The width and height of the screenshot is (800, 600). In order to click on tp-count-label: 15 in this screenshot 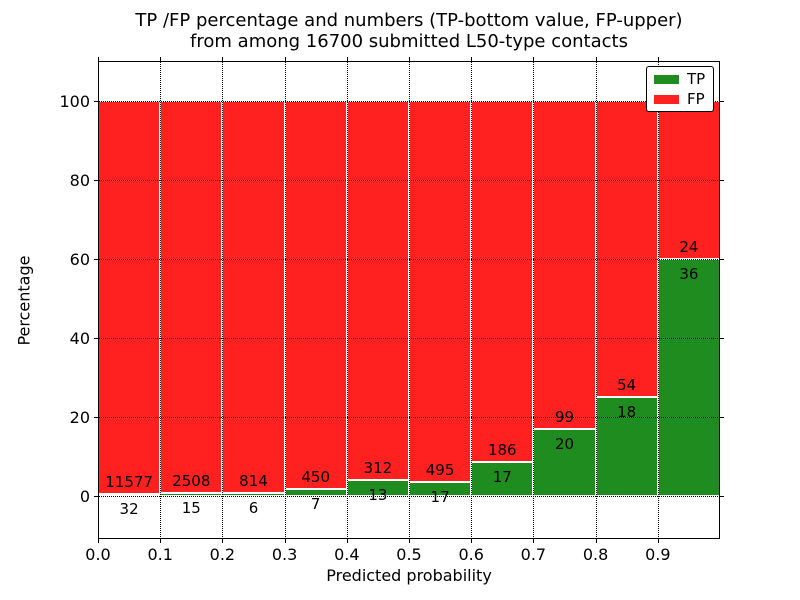, I will do `click(191, 508)`.